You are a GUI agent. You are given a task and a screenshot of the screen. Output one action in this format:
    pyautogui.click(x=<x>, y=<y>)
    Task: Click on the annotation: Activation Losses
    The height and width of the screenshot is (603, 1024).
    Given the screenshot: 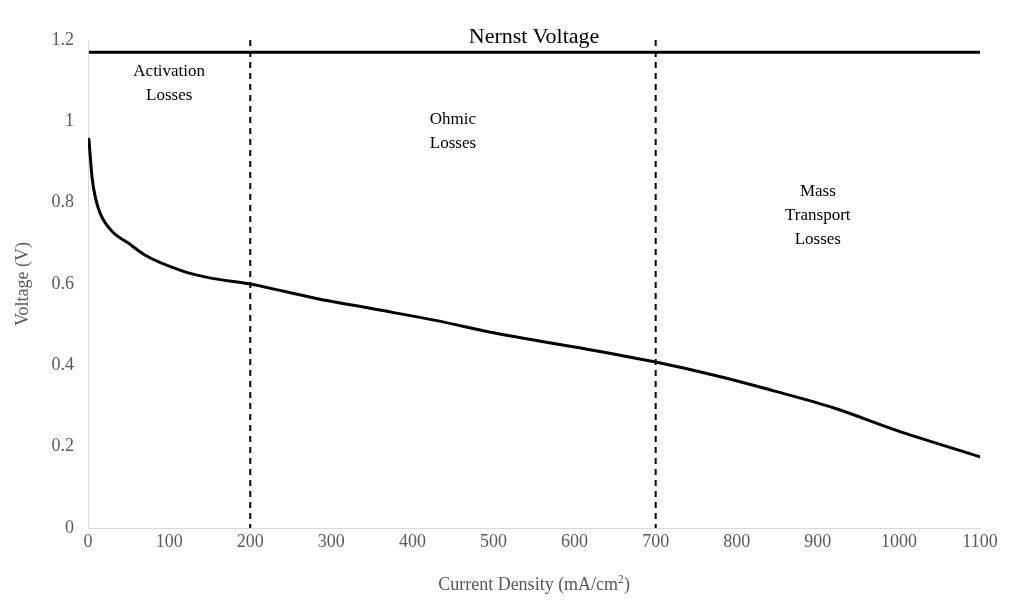 What is the action you would take?
    pyautogui.click(x=169, y=83)
    